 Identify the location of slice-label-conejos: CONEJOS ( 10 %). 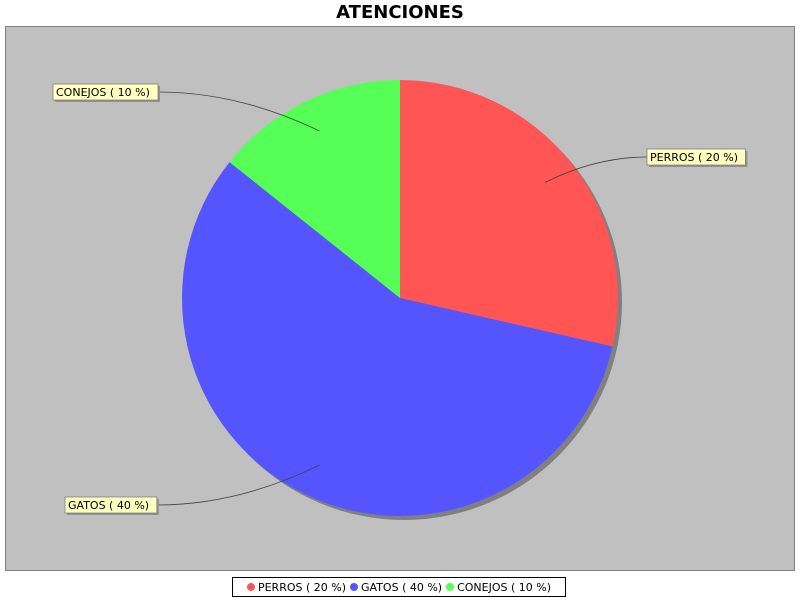
(103, 92).